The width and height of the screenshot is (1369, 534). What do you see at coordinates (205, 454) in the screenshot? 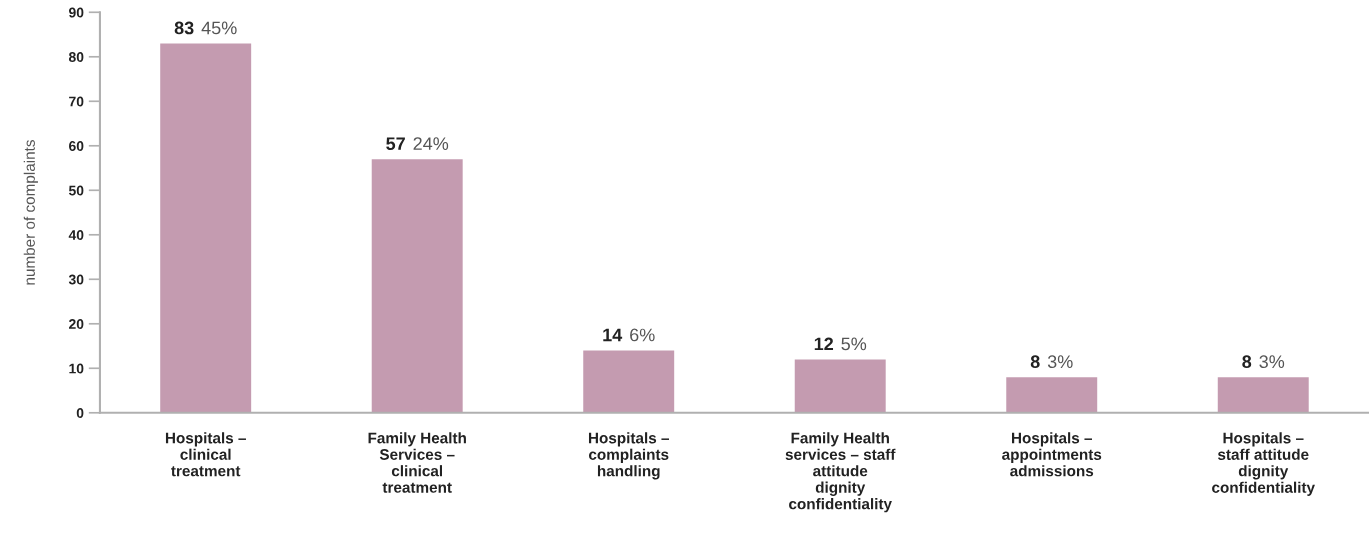
I see `x-tick-label: Hospitals – clinical treatment` at bounding box center [205, 454].